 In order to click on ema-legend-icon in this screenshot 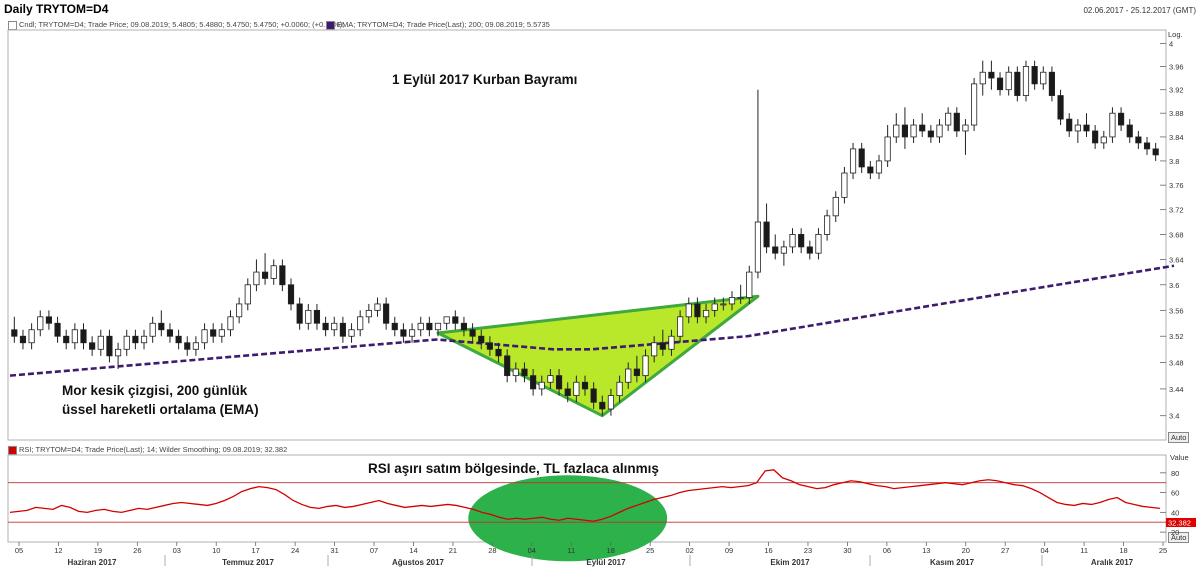, I will do `click(330, 25)`.